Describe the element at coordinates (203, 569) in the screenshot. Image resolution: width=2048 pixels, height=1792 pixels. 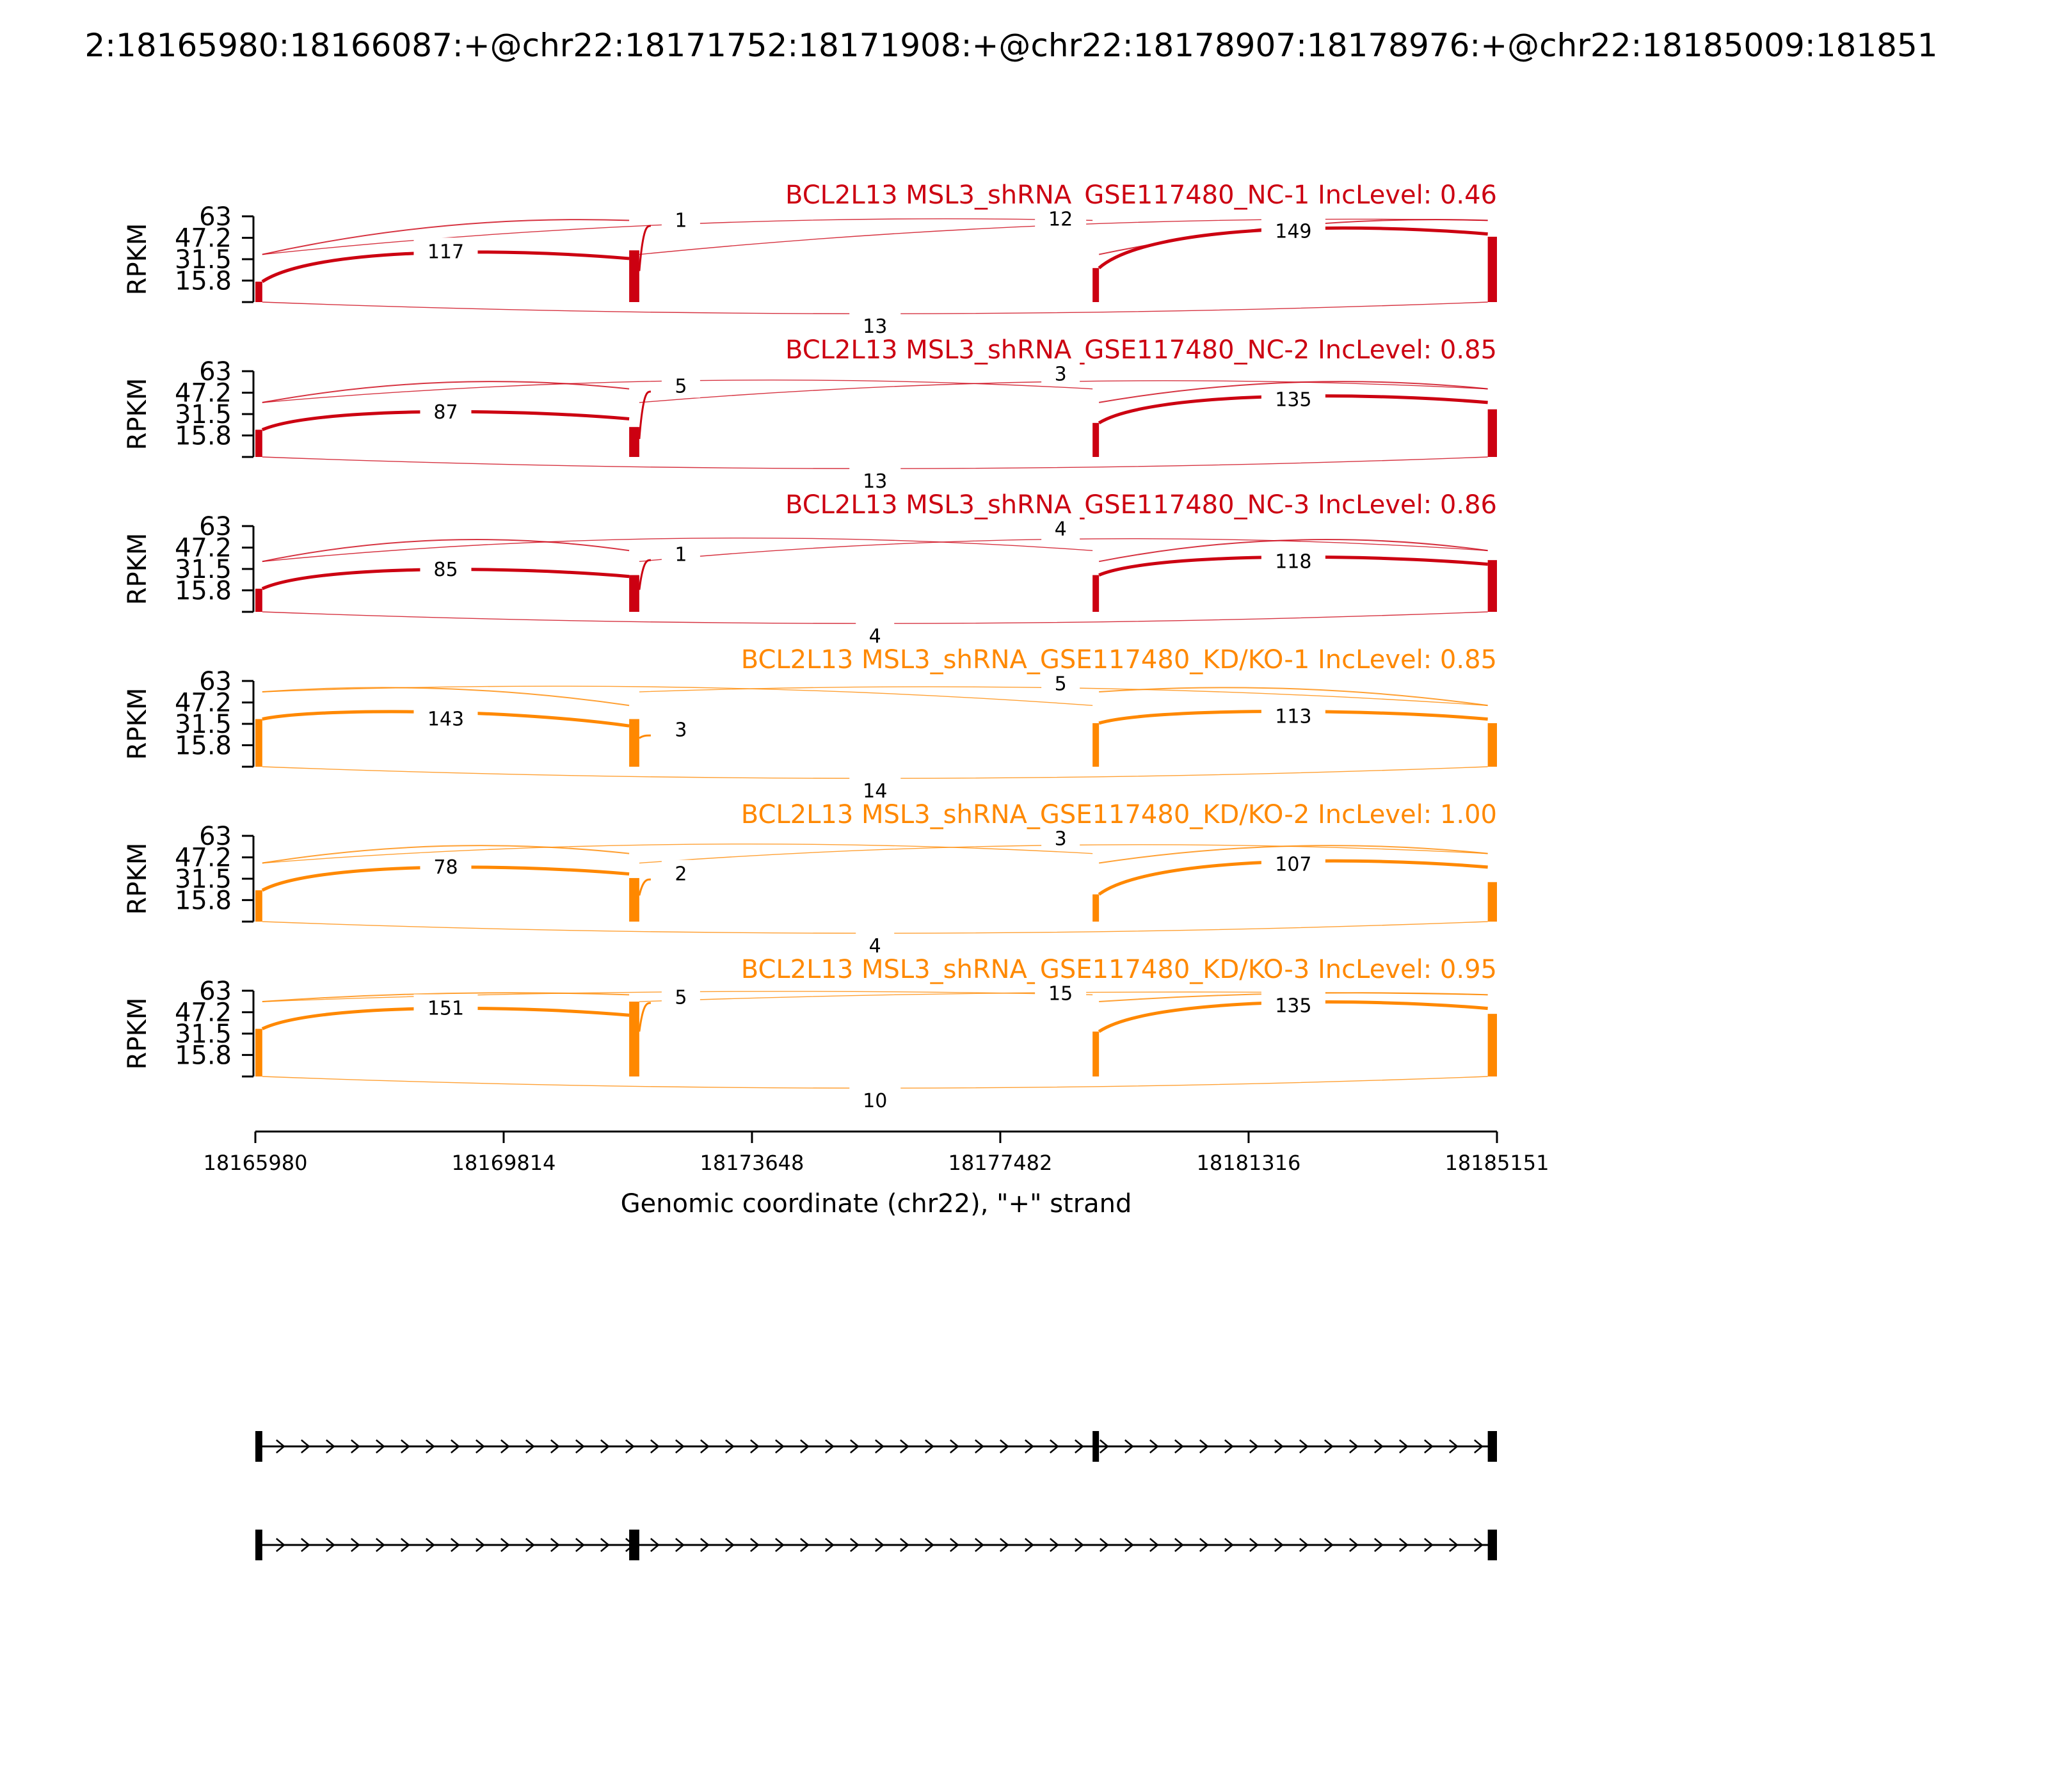
I see `y-tick-label: 31.5` at that location.